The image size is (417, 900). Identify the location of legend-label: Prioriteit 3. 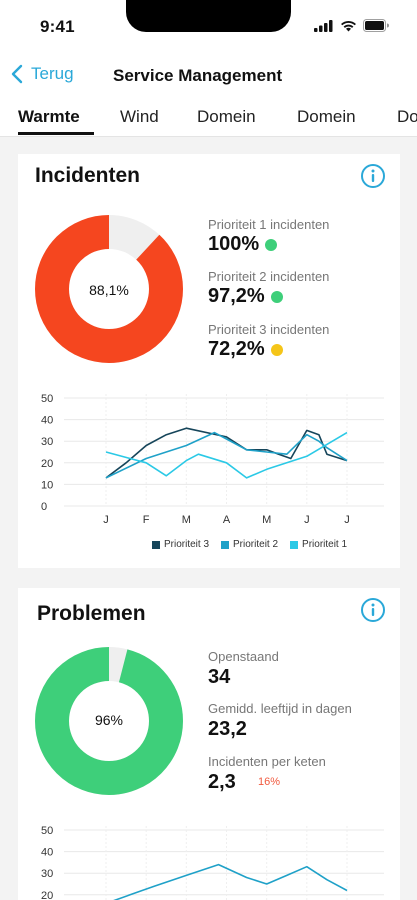
(187, 544).